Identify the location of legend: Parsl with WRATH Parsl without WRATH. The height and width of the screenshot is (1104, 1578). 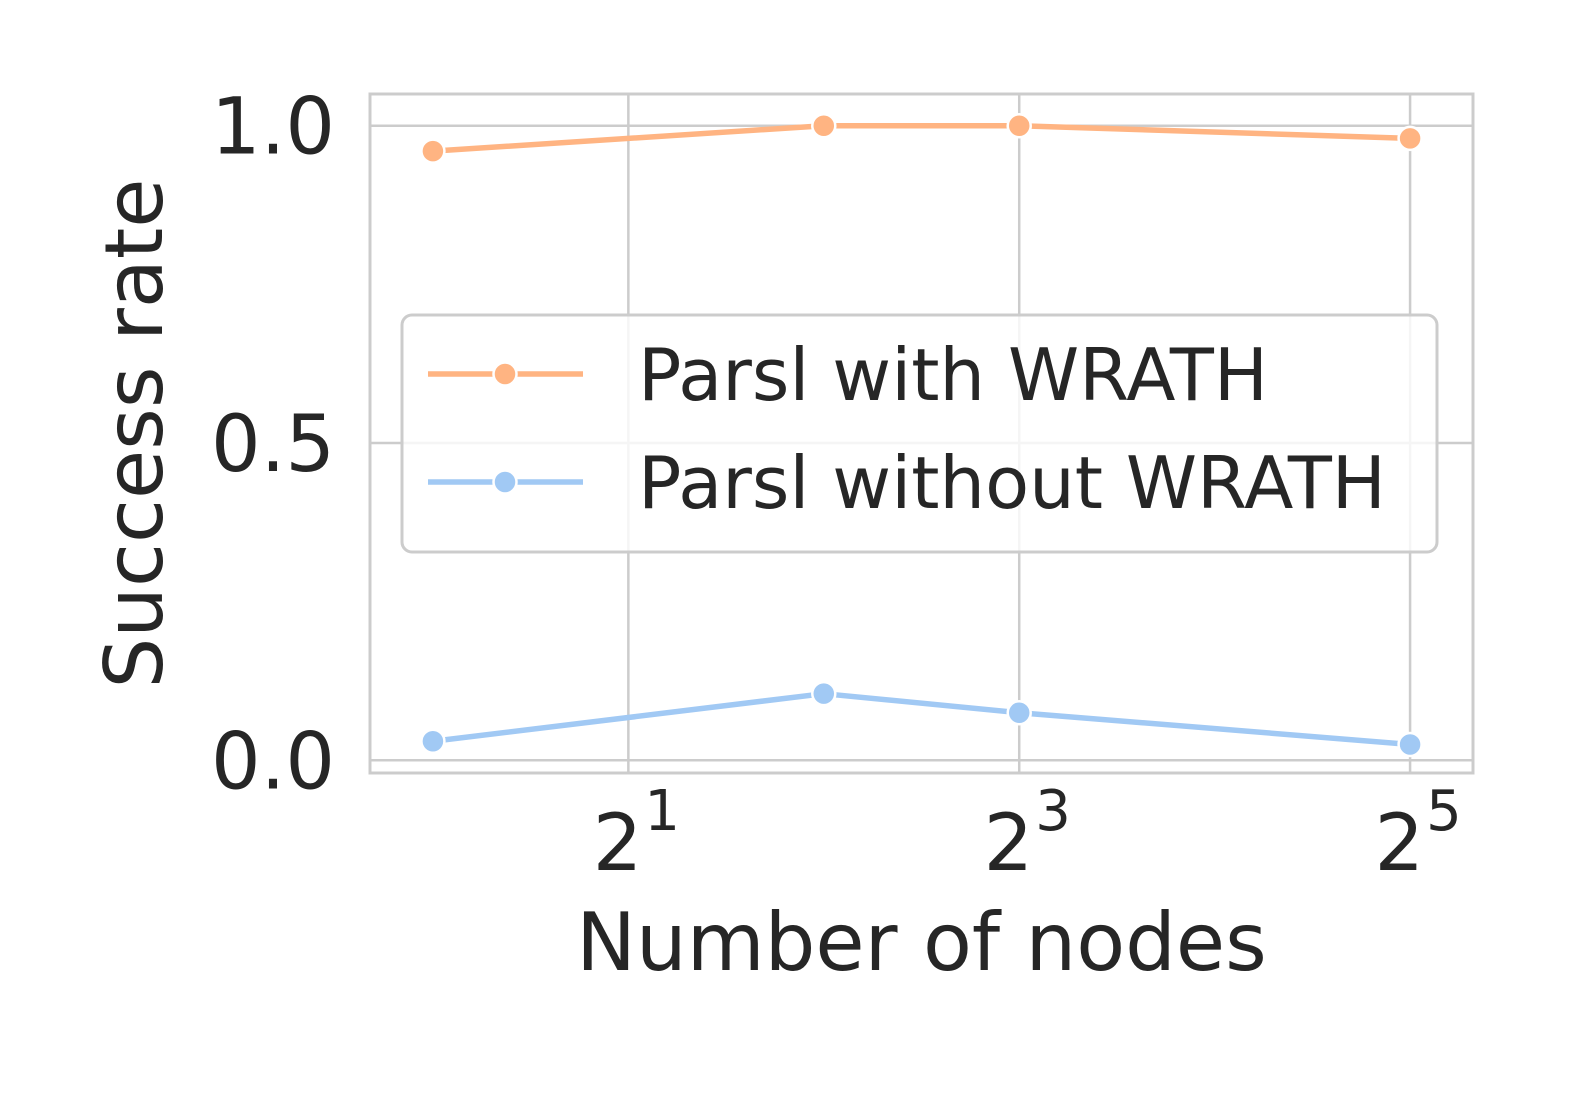
(919, 433).